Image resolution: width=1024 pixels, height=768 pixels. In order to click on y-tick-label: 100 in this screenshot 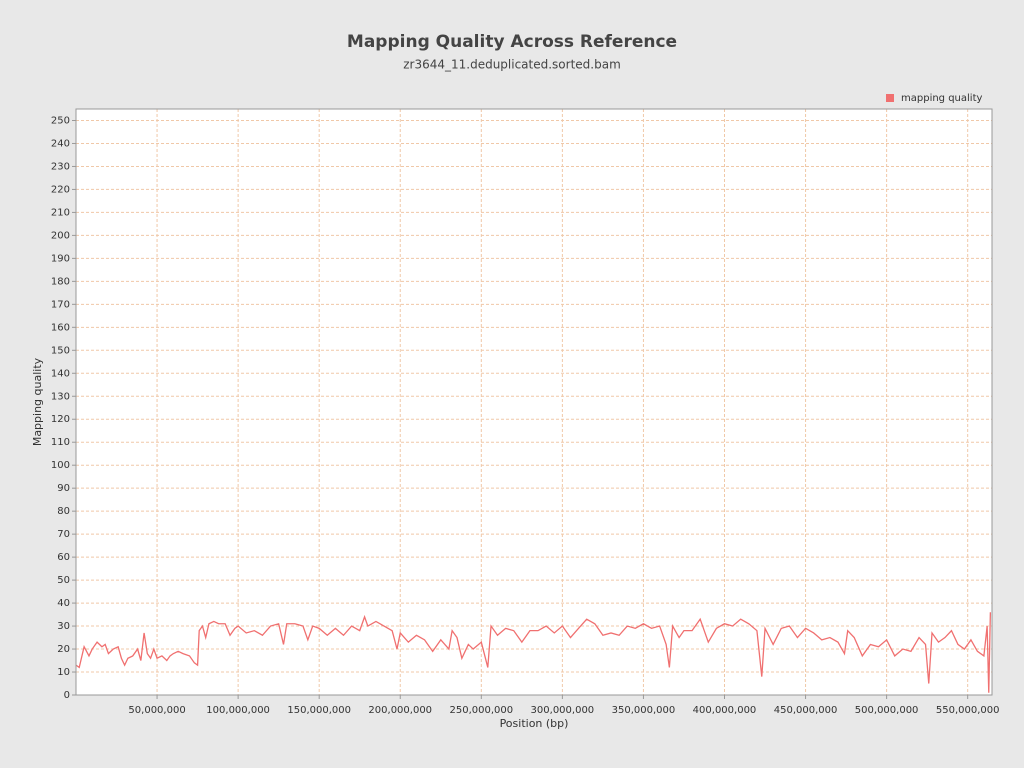, I will do `click(60, 465)`.